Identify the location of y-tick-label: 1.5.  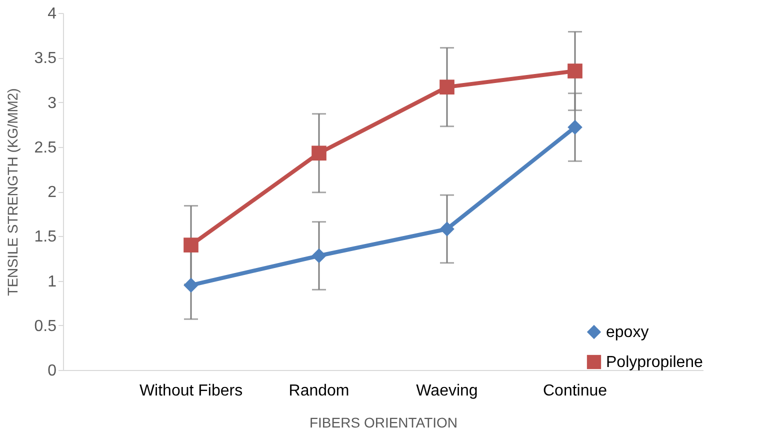
(45, 237).